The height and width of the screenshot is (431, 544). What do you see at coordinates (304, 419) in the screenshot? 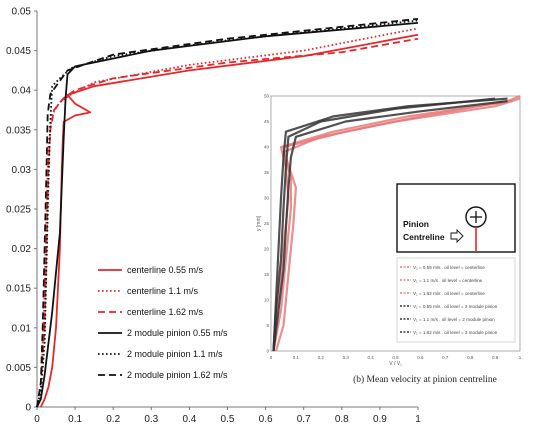
I see `x-tick-label: 0.7` at bounding box center [304, 419].